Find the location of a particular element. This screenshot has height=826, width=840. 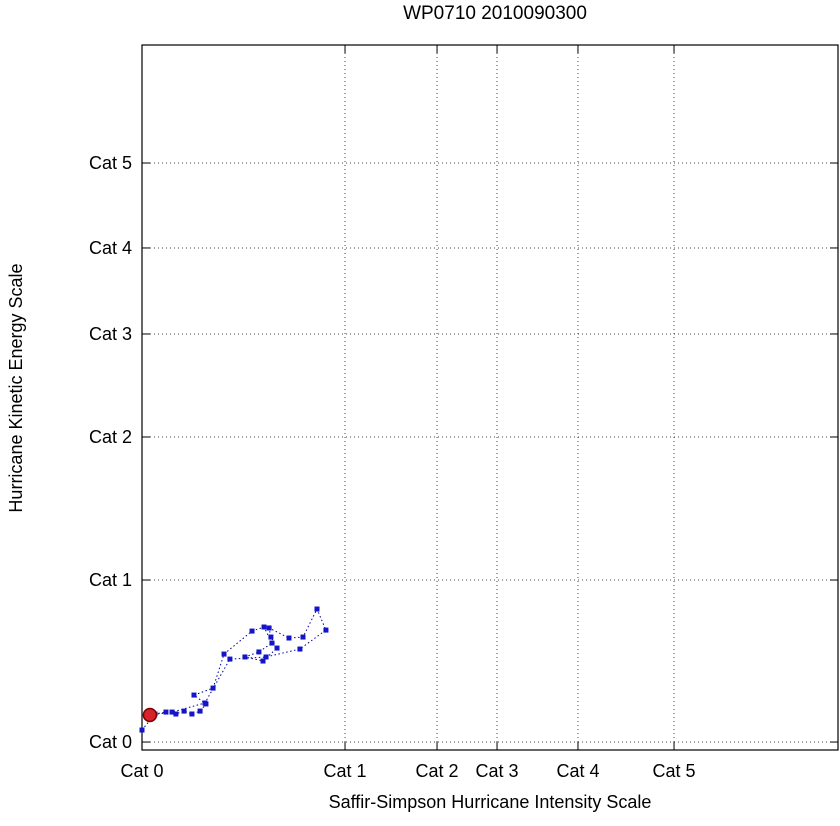

y-tick-label: Cat 3 is located at coordinates (110, 334).